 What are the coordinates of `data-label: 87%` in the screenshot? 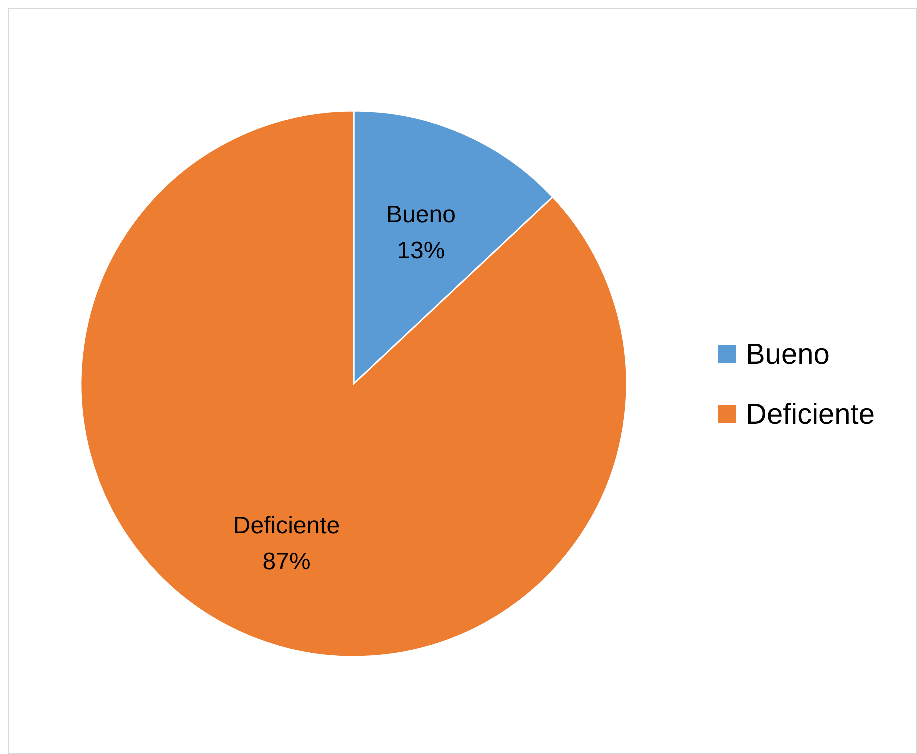 It's located at (286, 562).